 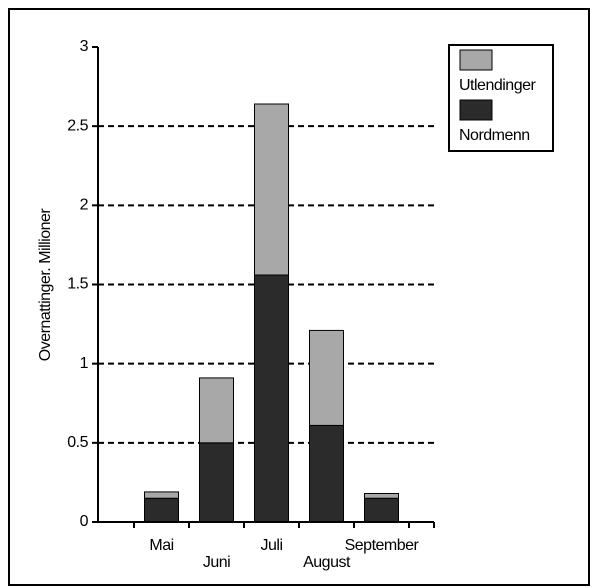 I want to click on x-tick-label: August, so click(x=327, y=562).